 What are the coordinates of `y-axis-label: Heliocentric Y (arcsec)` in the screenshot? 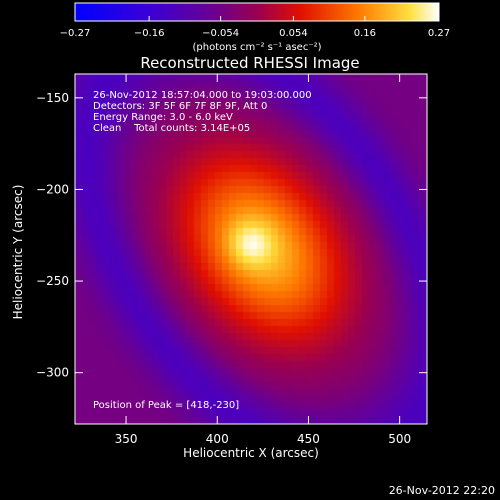 It's located at (18, 252).